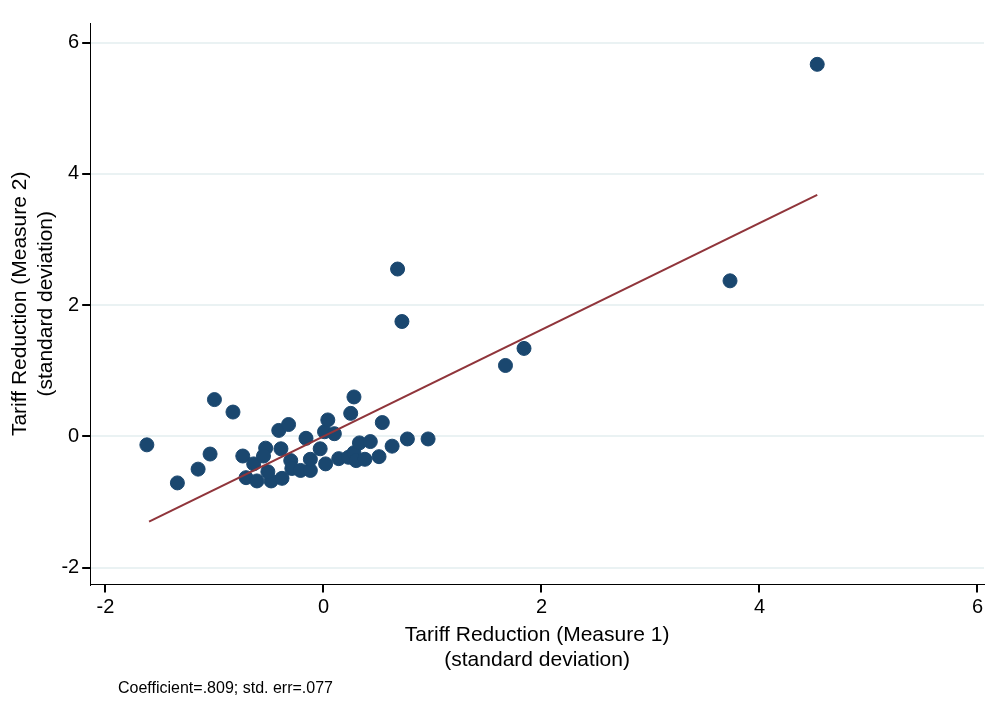  I want to click on x-tick-label: -2, so click(105, 606).